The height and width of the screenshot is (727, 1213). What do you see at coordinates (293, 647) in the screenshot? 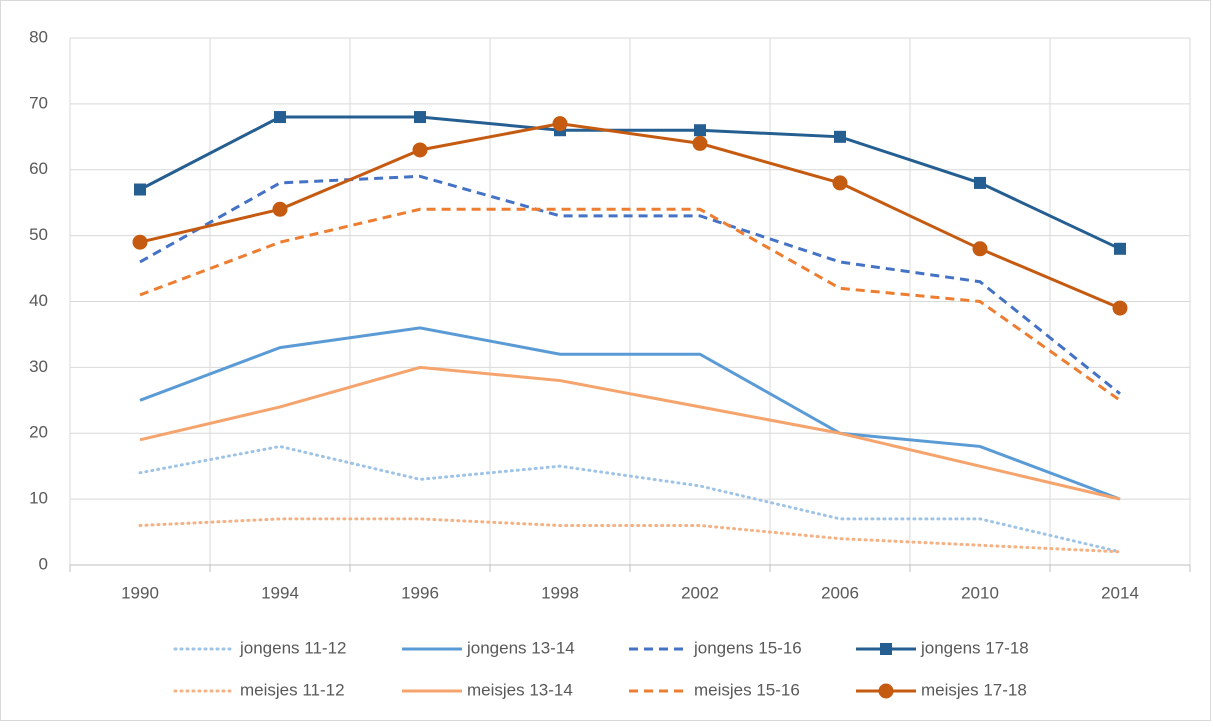
I see `legend-label: jongens 11-12` at bounding box center [293, 647].